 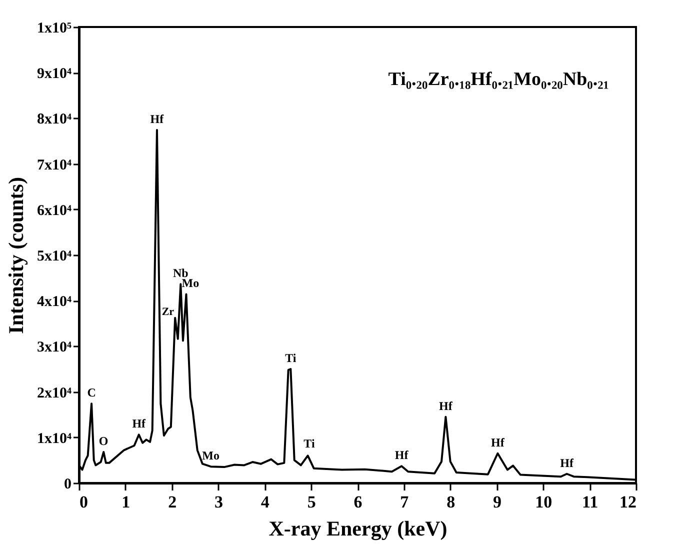 What do you see at coordinates (54, 74) in the screenshot?
I see `y-tick-label: 9x10⁴` at bounding box center [54, 74].